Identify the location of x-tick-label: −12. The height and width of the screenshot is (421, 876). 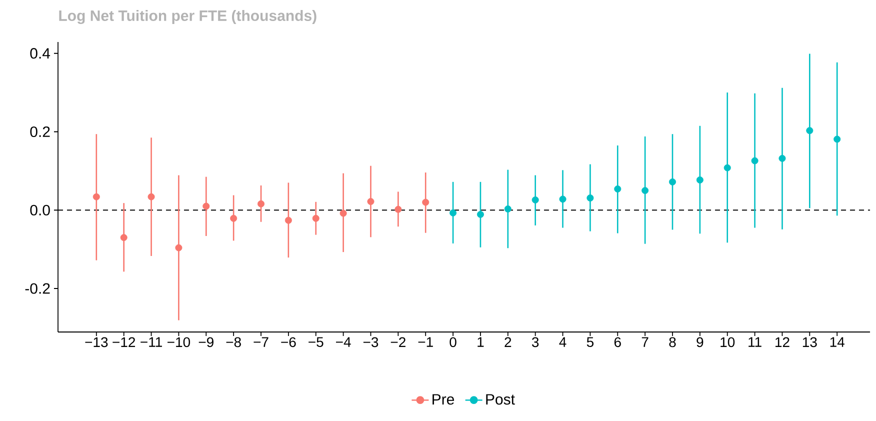
(124, 342).